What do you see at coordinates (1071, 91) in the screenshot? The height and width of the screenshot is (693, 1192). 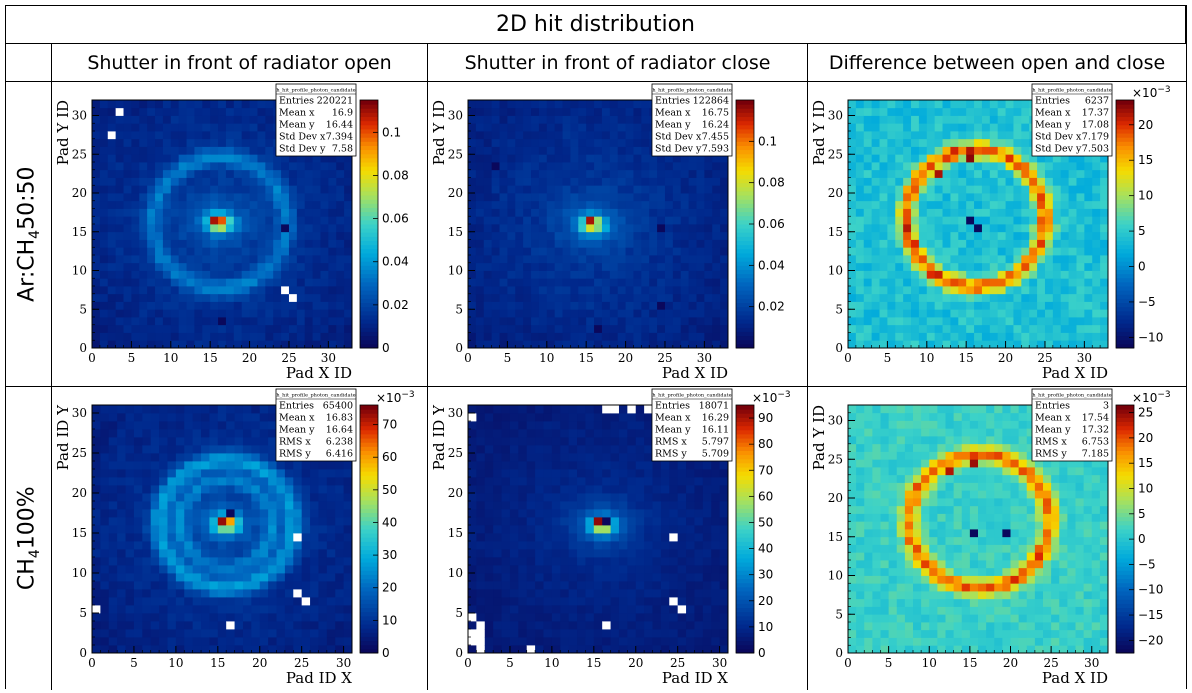 I see `stats-box-title: h_hit_profile_photon_candidate` at bounding box center [1071, 91].